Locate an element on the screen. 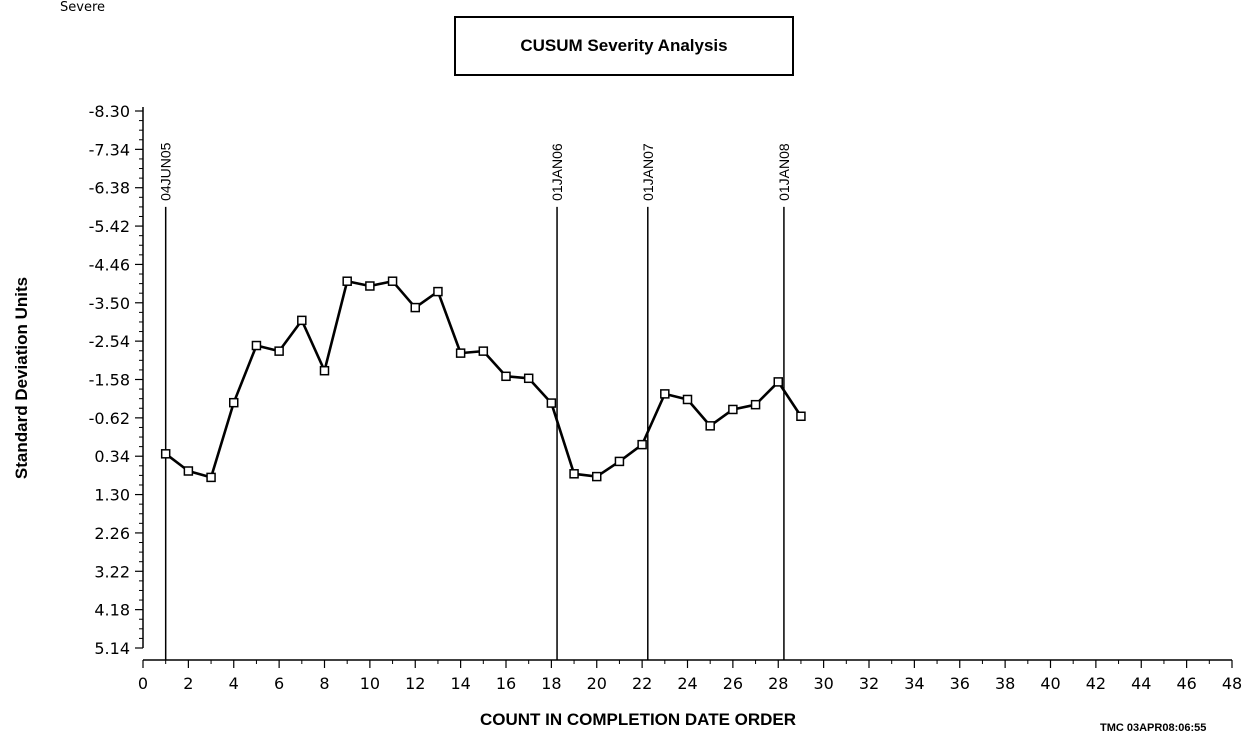  y-tick-label: -6.38 is located at coordinates (109, 188).